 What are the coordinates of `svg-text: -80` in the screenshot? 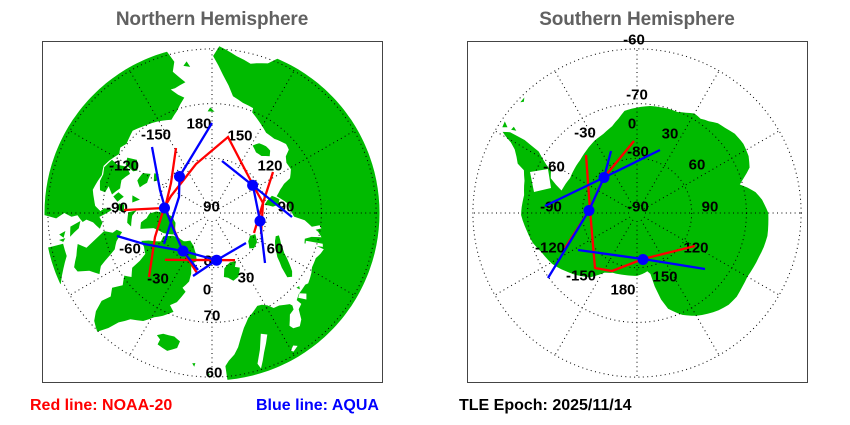 It's located at (638, 152).